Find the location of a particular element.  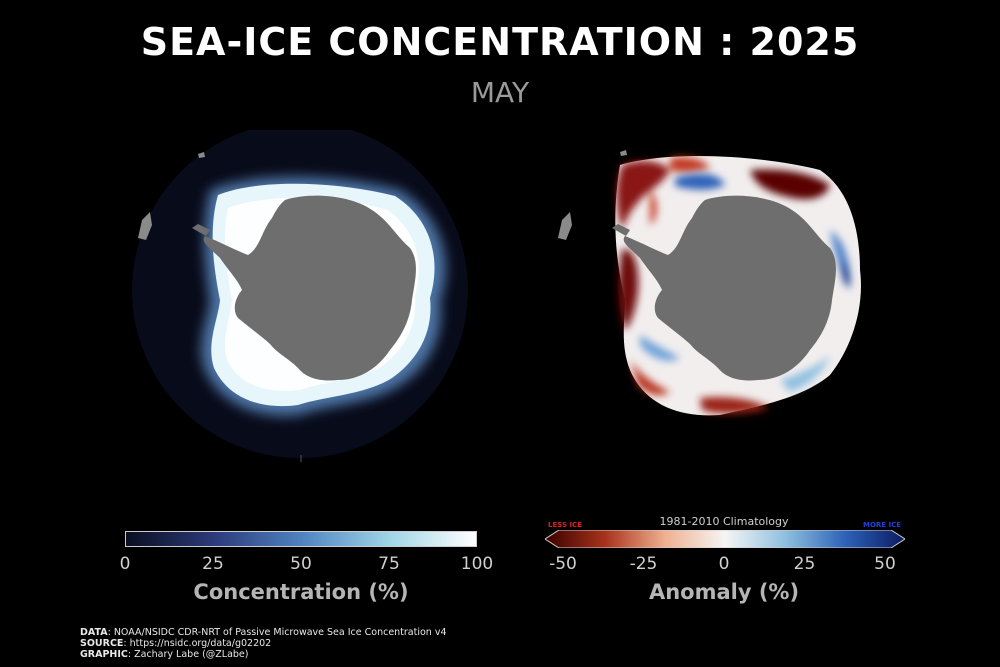

anomaly-label: Anomaly (%) is located at coordinates (724, 592).